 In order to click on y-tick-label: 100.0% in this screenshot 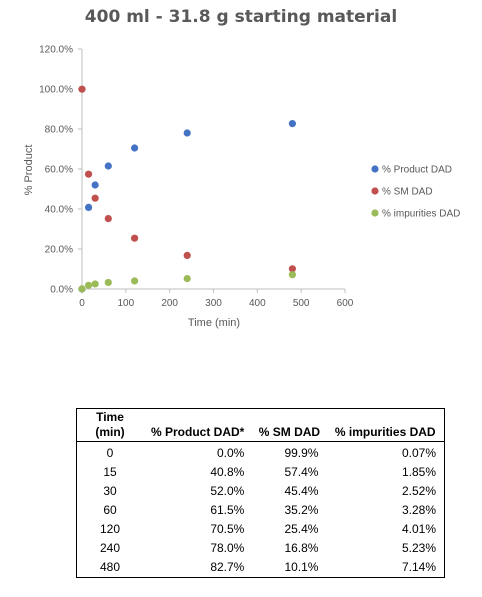, I will do `click(56, 90)`.